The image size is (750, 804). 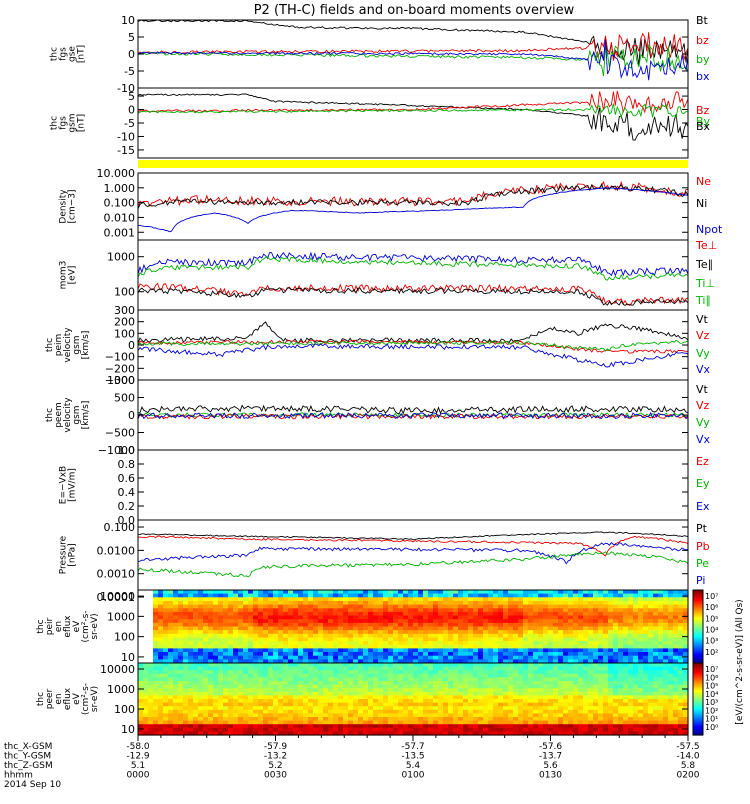 What do you see at coordinates (703, 335) in the screenshot?
I see `legend-entry: Vz` at bounding box center [703, 335].